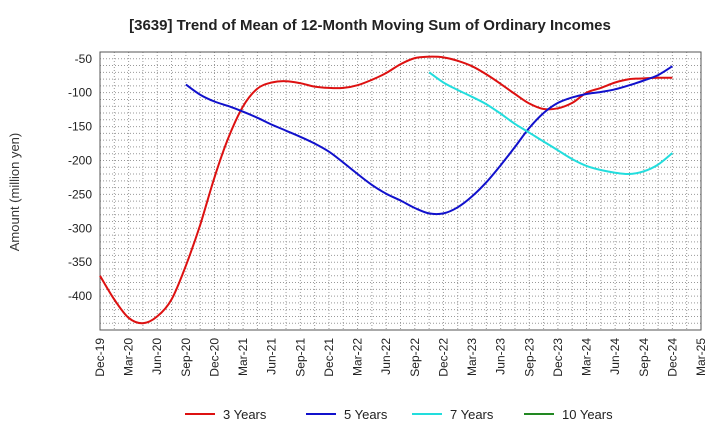 This screenshot has height=440, width=720. Describe the element at coordinates (399, 414) in the screenshot. I see `legend: 3 Years 5 Years 7 Years 10 Years` at that location.